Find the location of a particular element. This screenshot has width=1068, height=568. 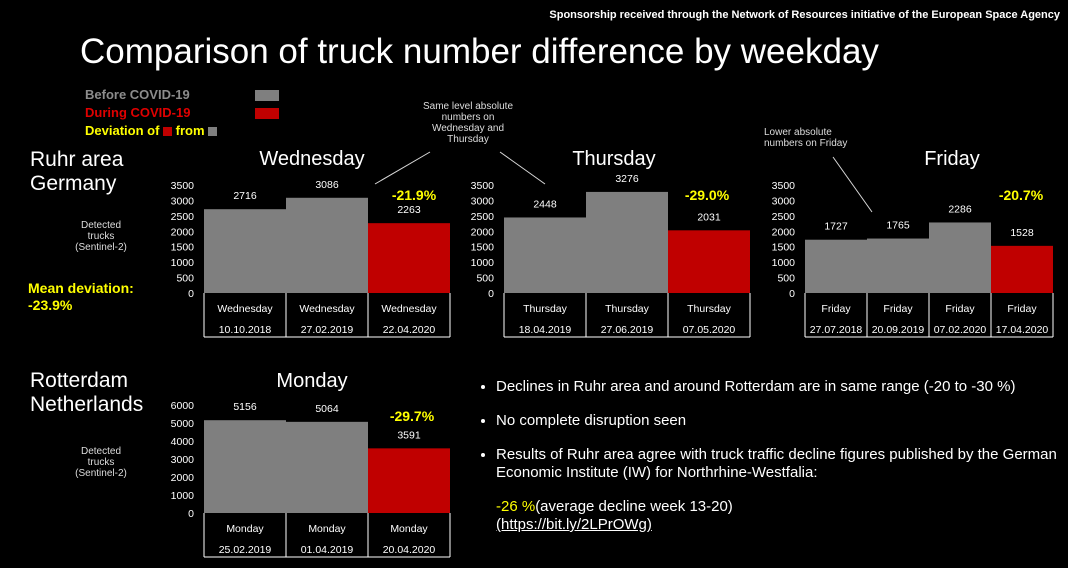

x-tick-label: Wednesday is located at coordinates (245, 309).